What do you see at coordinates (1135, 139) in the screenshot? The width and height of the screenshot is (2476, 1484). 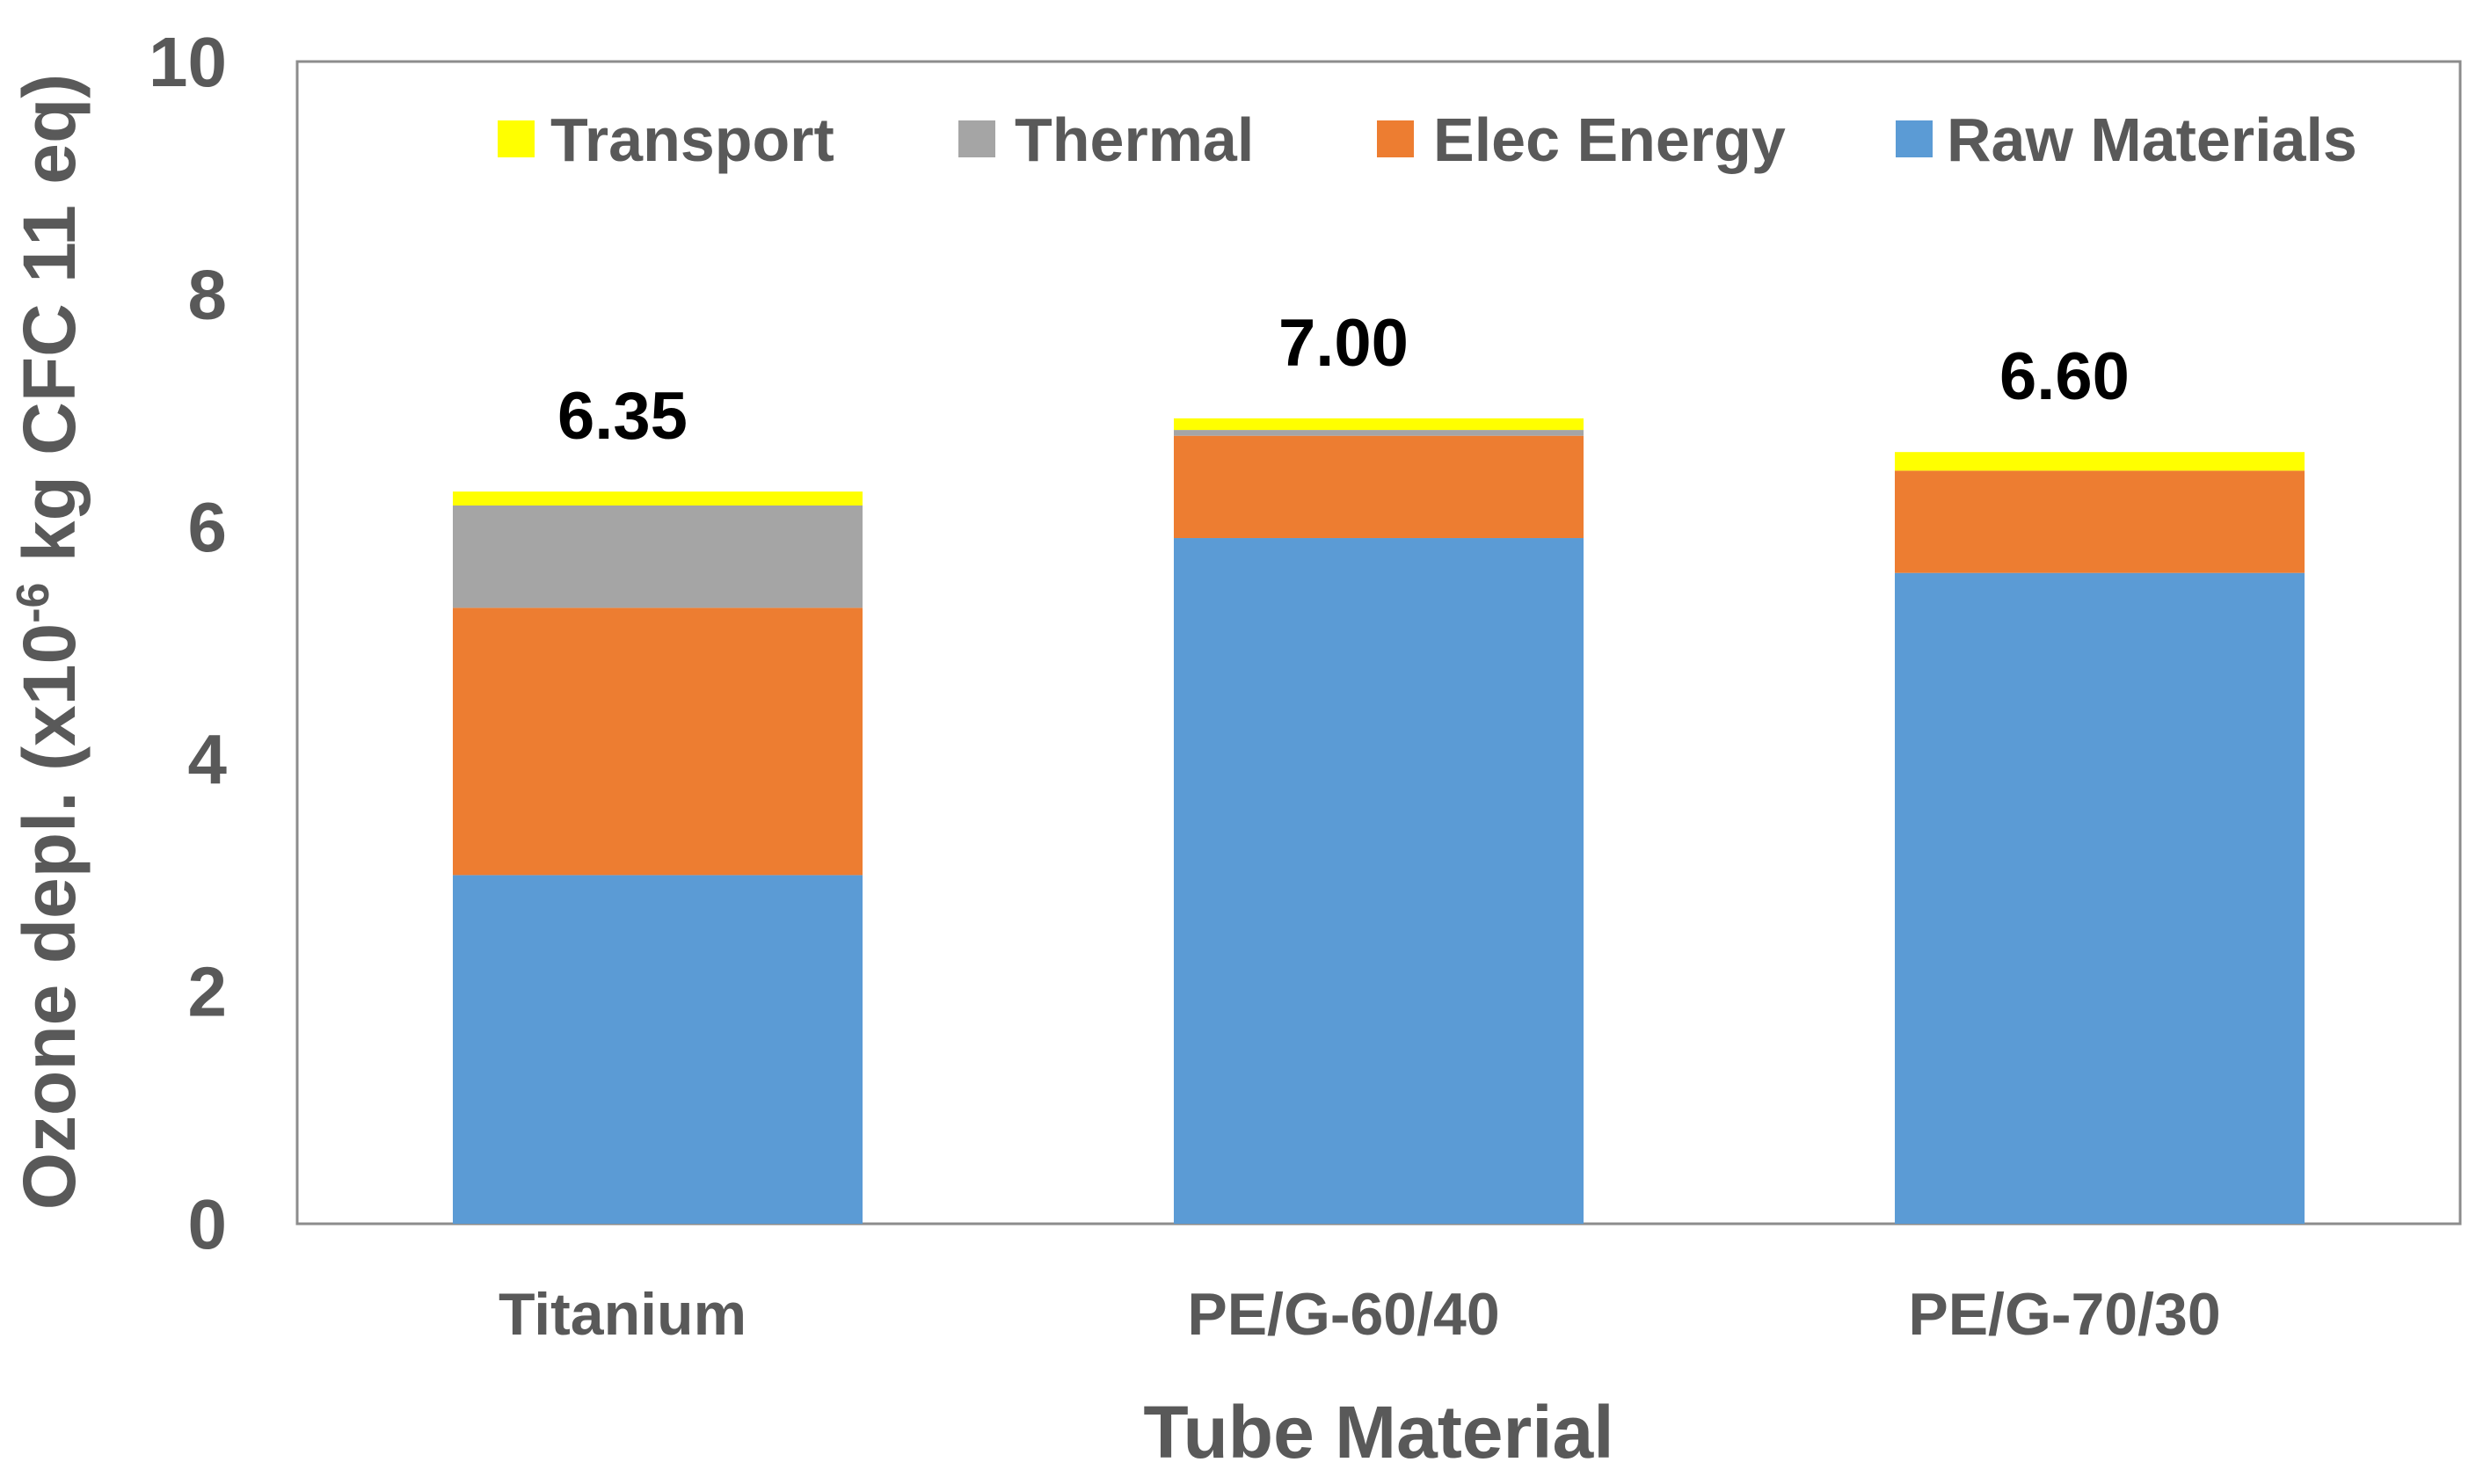 I see `legend-label-thermal: Thermal` at bounding box center [1135, 139].